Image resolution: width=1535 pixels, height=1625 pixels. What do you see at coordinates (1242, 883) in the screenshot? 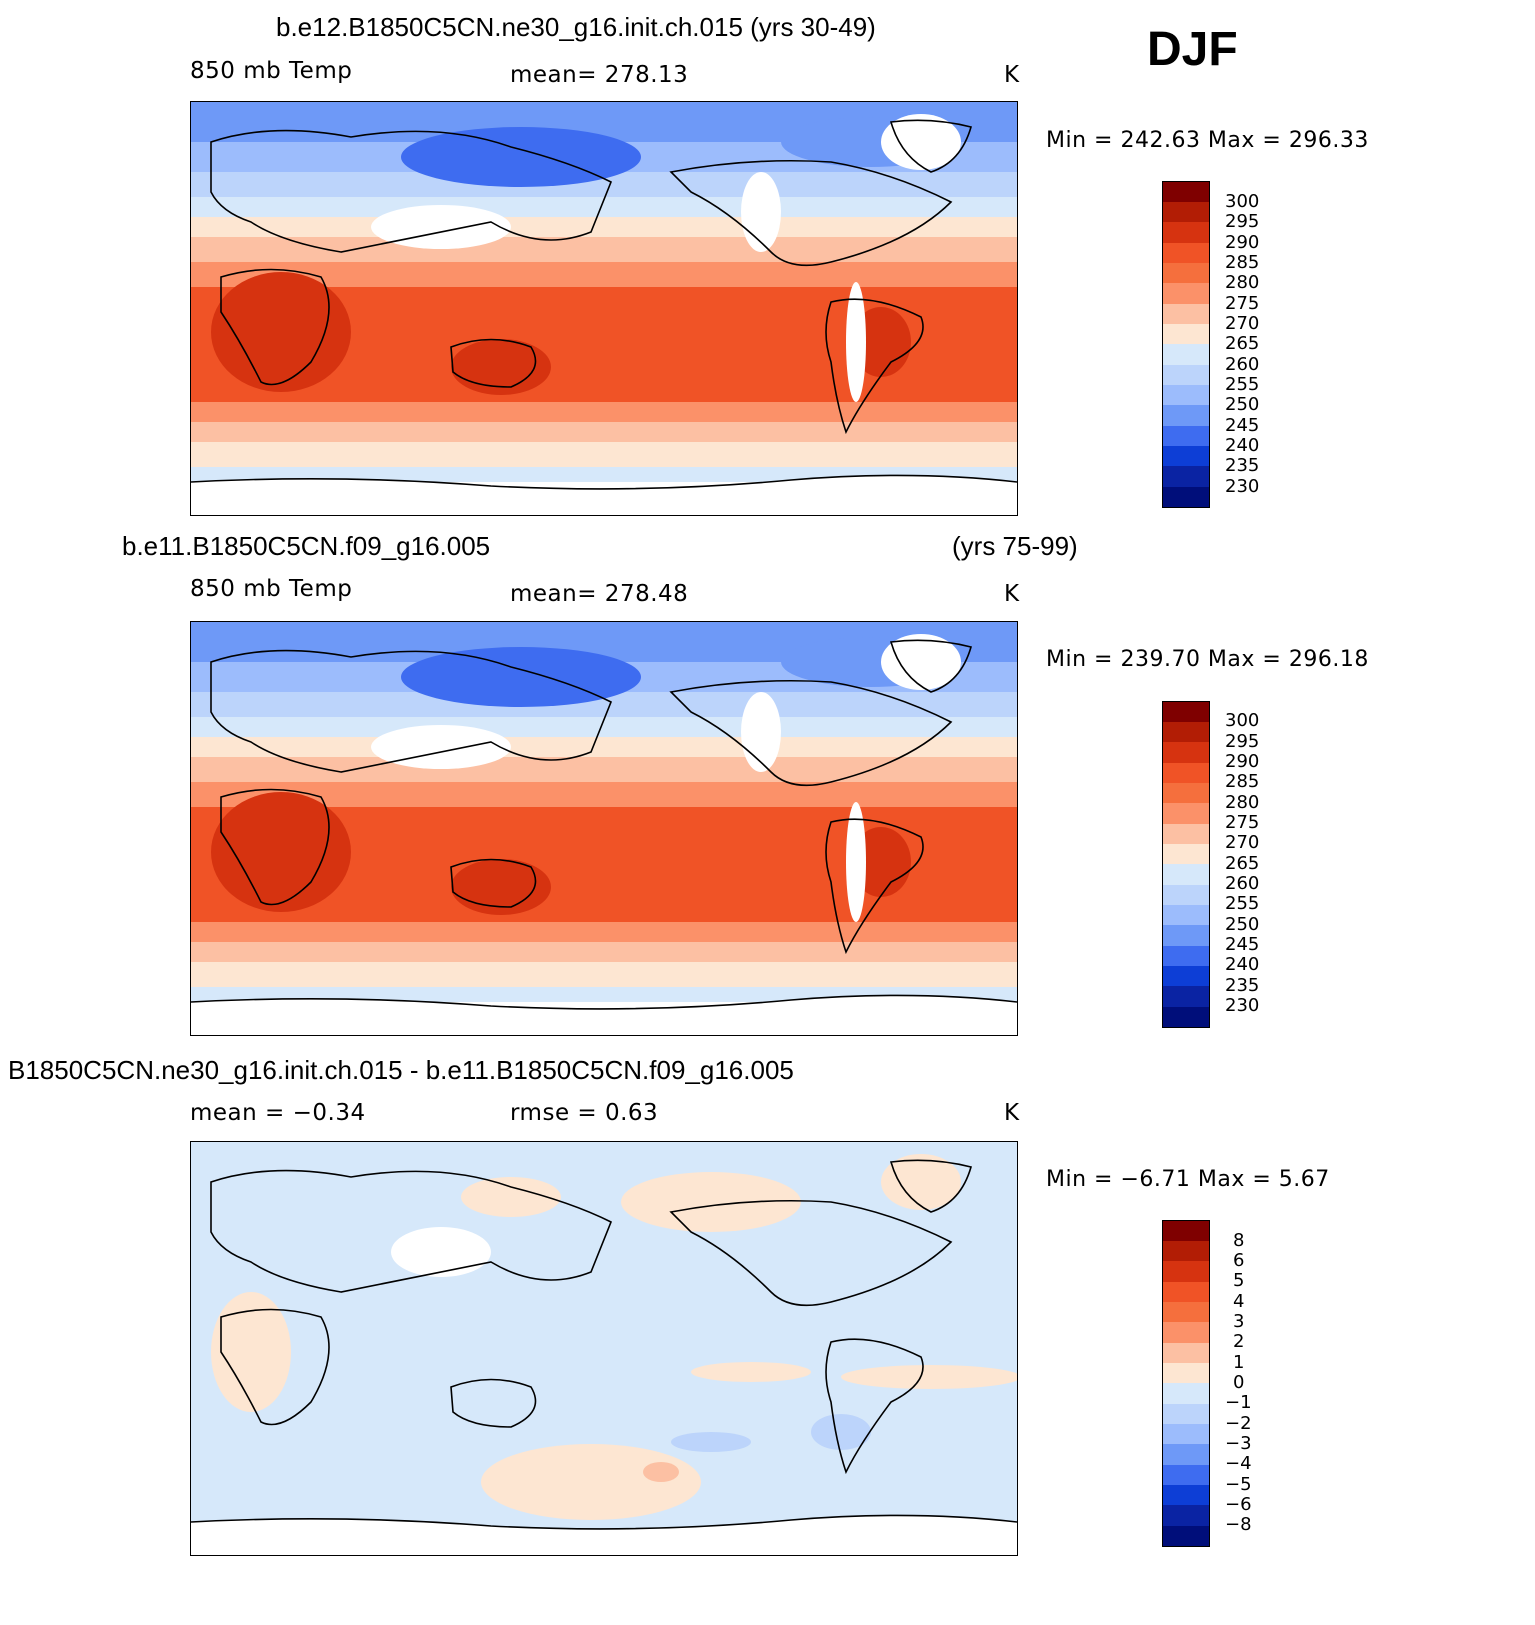
I see `panel2-tick: 260` at bounding box center [1242, 883].